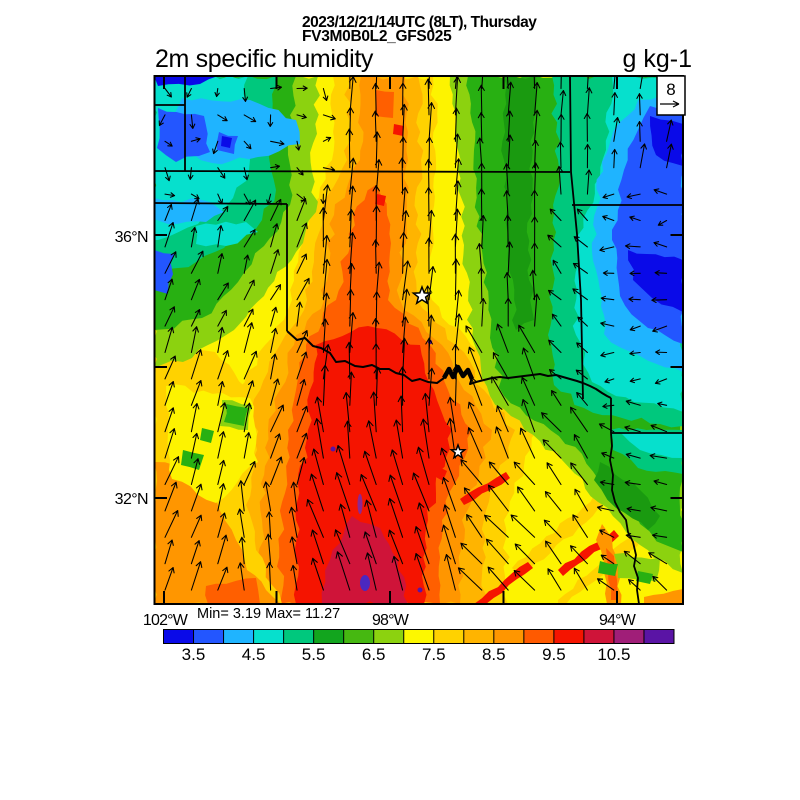 The width and height of the screenshot is (800, 800). What do you see at coordinates (131, 499) in the screenshot?
I see `svg-text: 32°N` at bounding box center [131, 499].